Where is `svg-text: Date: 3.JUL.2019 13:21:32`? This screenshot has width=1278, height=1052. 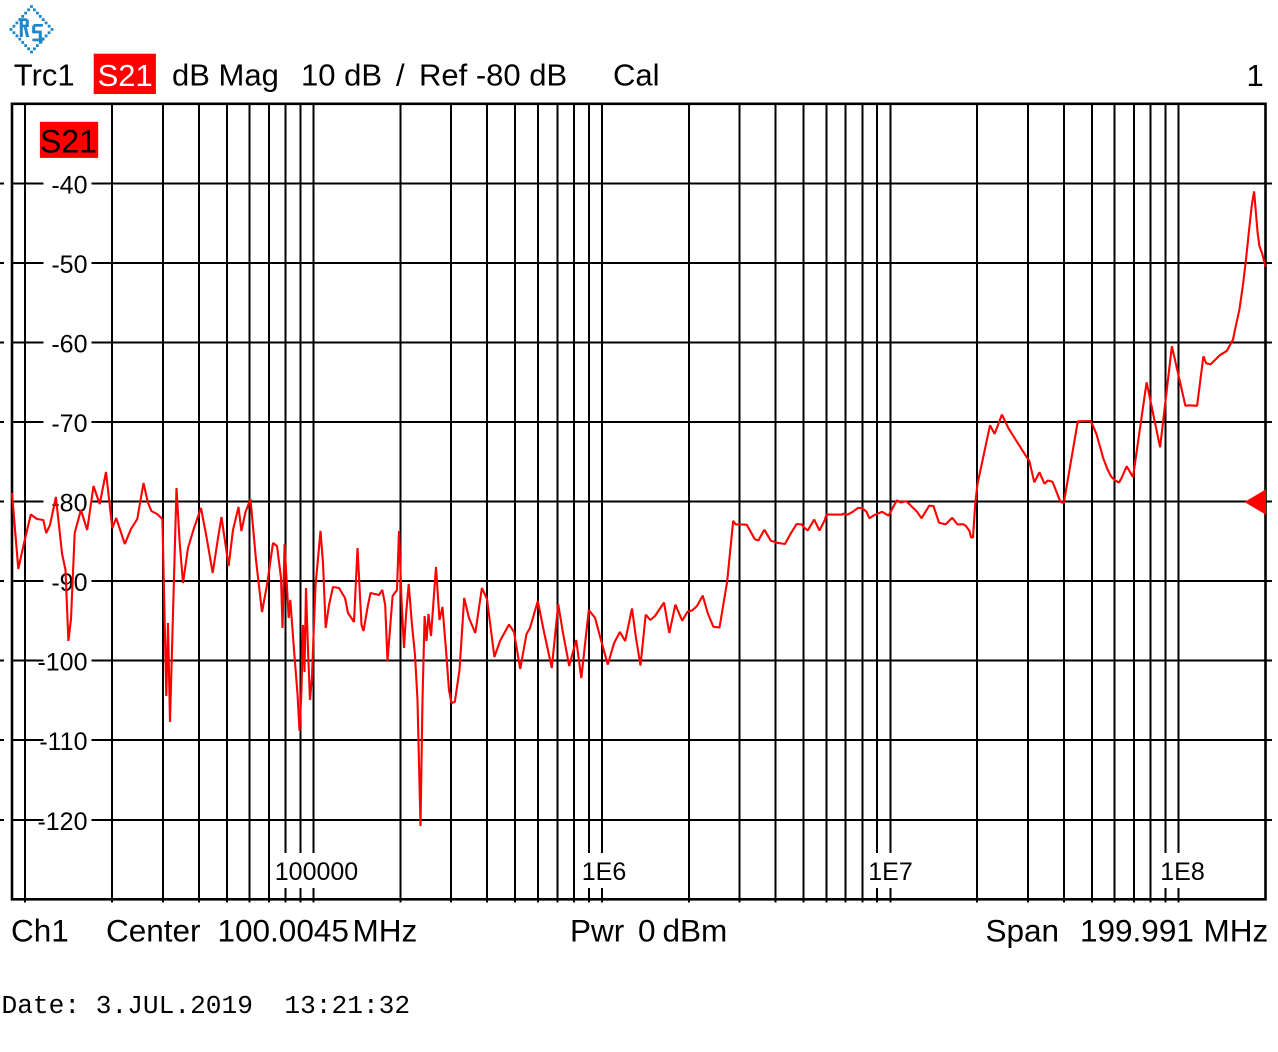 svg-text: Date: 3.JUL.2019 13:21:32 is located at coordinates (206, 1006).